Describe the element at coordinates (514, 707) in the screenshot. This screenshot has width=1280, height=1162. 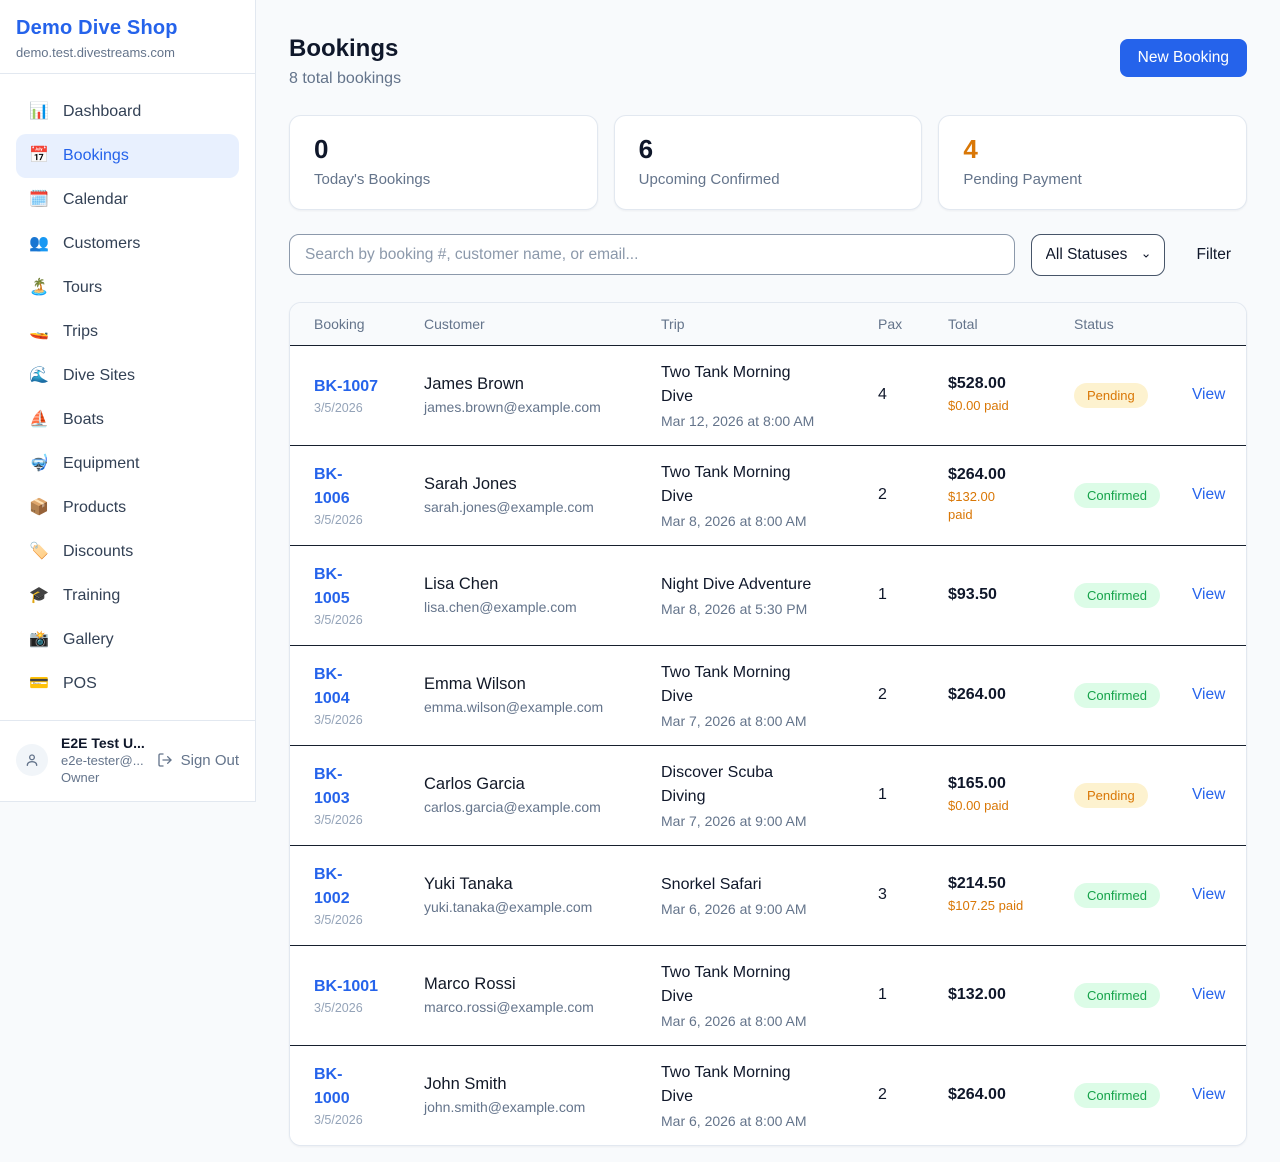
I see `customer-email: emma.wilson@example.com` at that location.